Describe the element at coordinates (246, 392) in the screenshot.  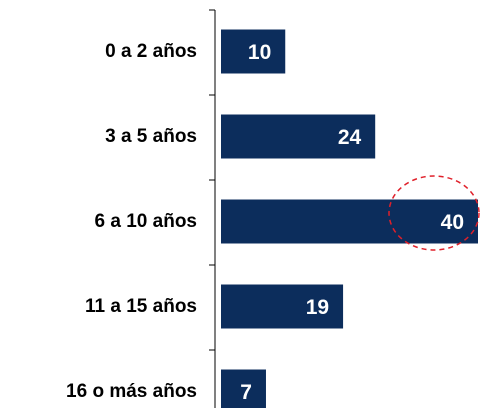
I see `value-label: 7` at that location.